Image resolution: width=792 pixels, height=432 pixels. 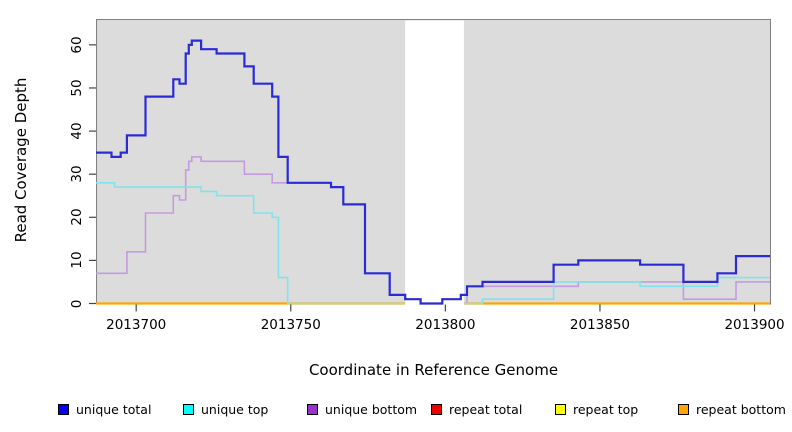 What do you see at coordinates (136, 325) in the screenshot?
I see `x-tick-label: 2013700` at bounding box center [136, 325].